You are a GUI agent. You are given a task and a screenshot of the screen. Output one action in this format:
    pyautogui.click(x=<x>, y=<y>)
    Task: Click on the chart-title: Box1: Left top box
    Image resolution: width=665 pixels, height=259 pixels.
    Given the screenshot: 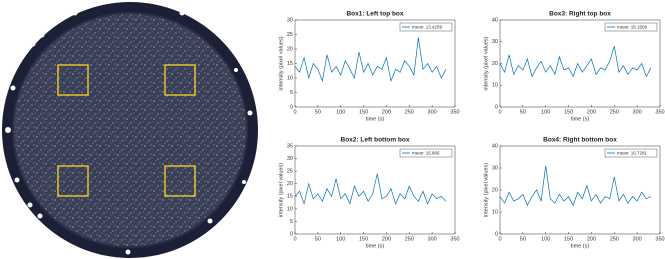 What is the action you would take?
    pyautogui.click(x=374, y=14)
    